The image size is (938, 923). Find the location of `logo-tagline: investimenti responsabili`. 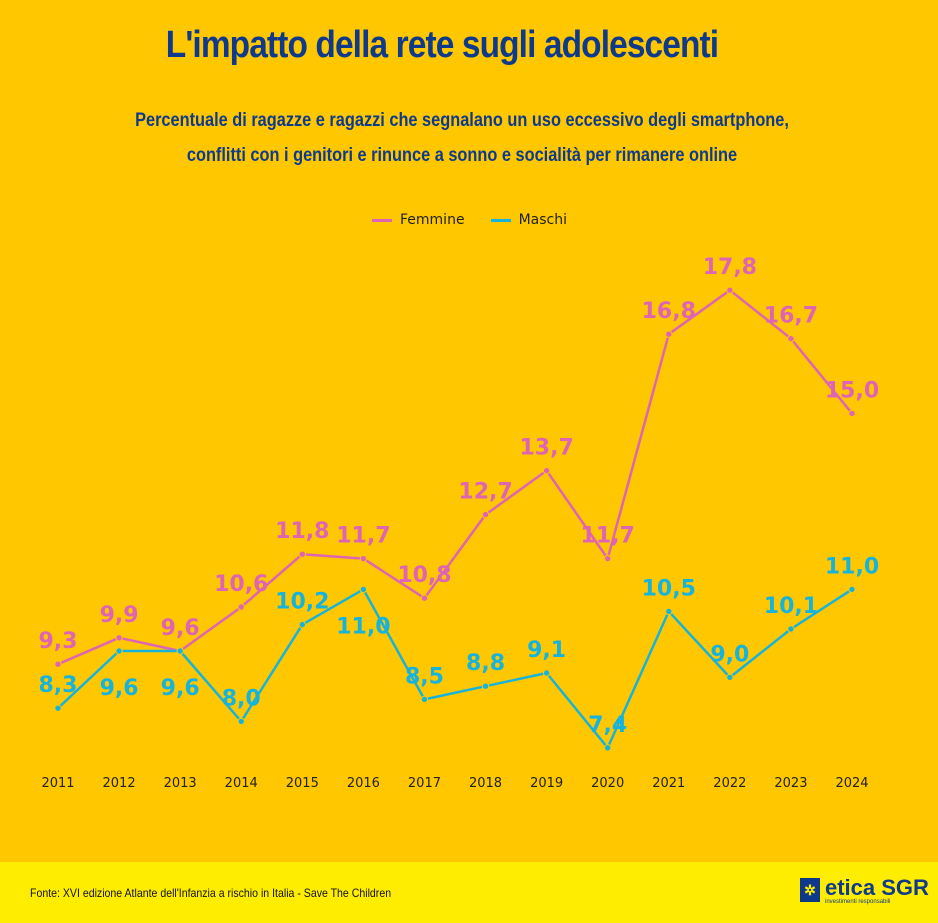

logo-tagline: investimenti responsabili is located at coordinates (858, 902).